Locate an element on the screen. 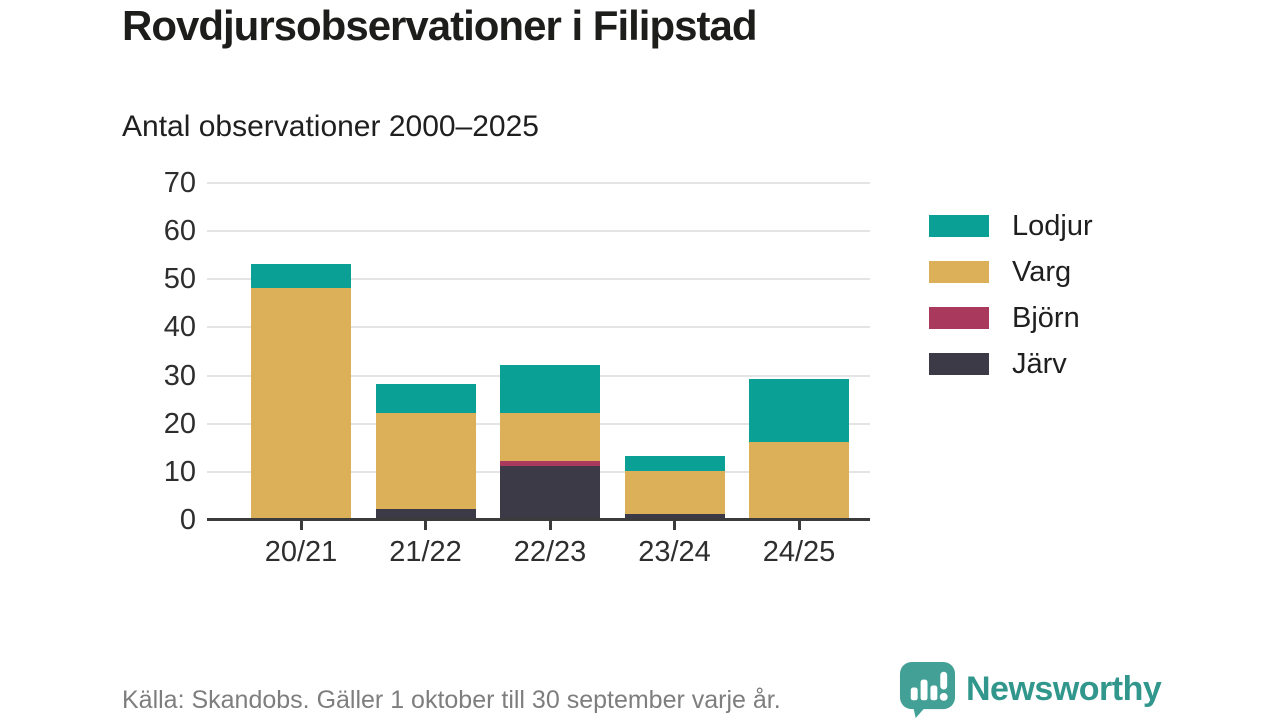  legend: Lodjur Varg Björn Järv is located at coordinates (1011, 304).